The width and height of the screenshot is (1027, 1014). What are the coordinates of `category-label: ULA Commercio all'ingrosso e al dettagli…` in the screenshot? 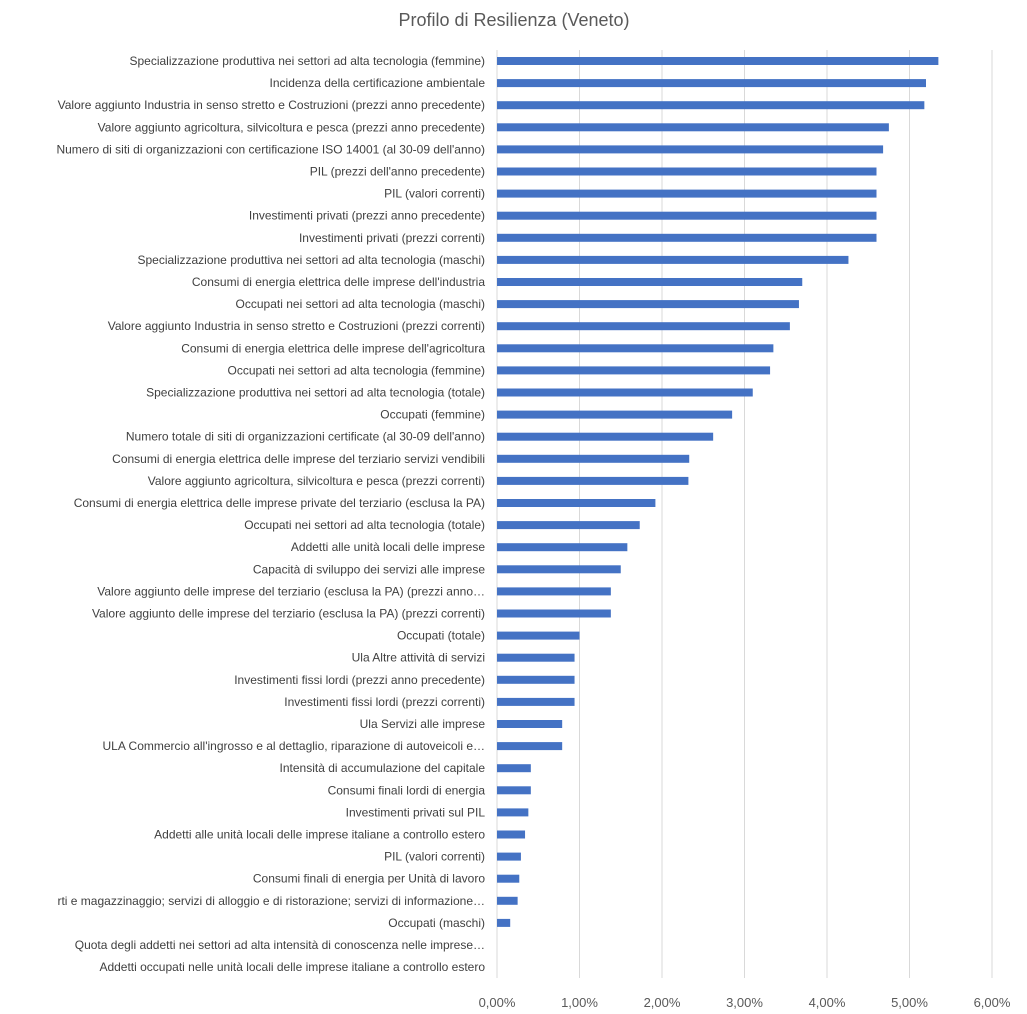 It's located at (294, 746).